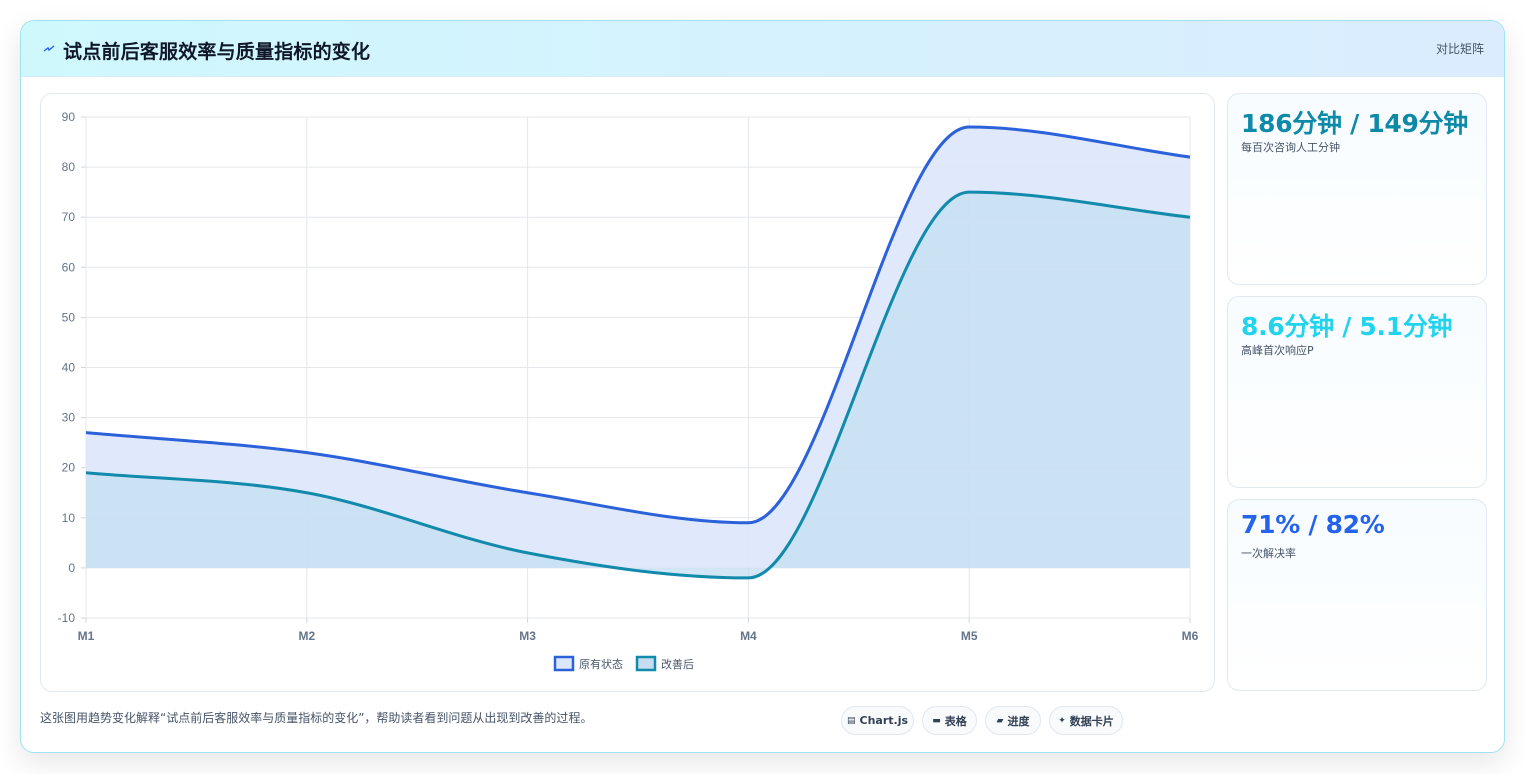  What do you see at coordinates (217, 52) in the screenshot?
I see `page-title: 试点前后客服效率与质量指标的变化` at bounding box center [217, 52].